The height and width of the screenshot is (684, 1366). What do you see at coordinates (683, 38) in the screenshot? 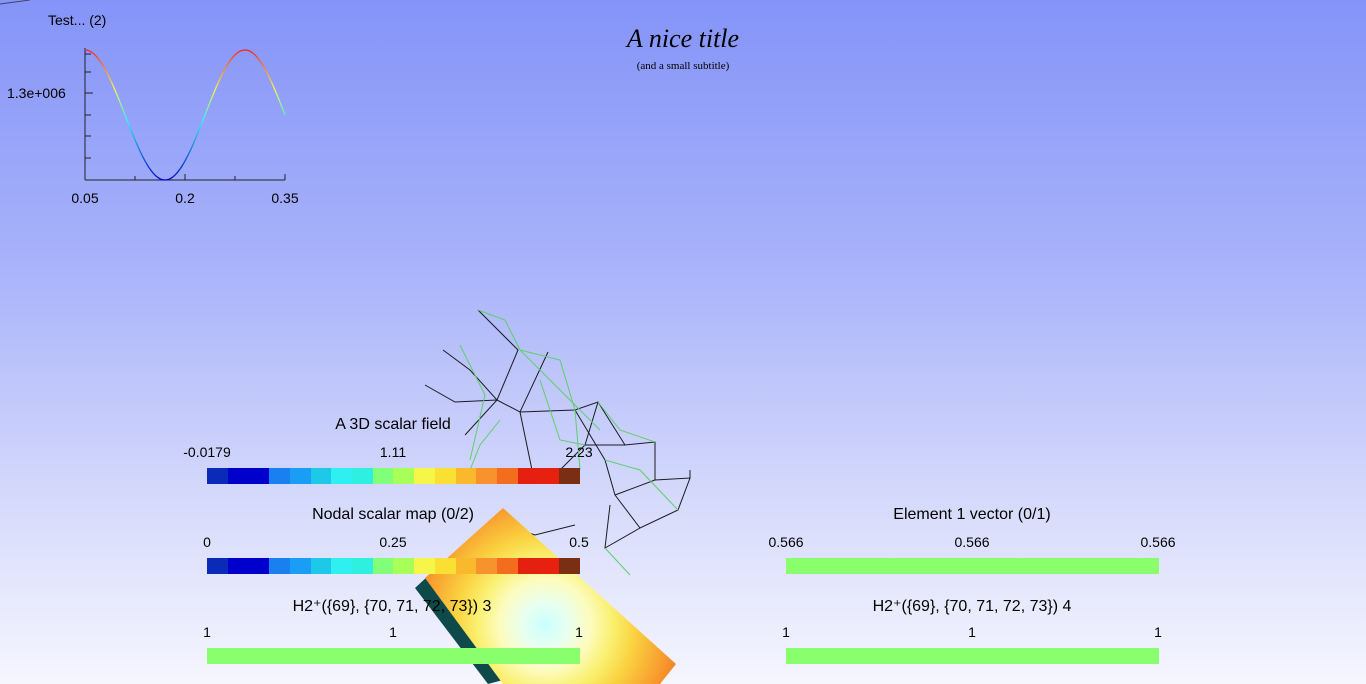
I see `page-title: A nice title` at bounding box center [683, 38].